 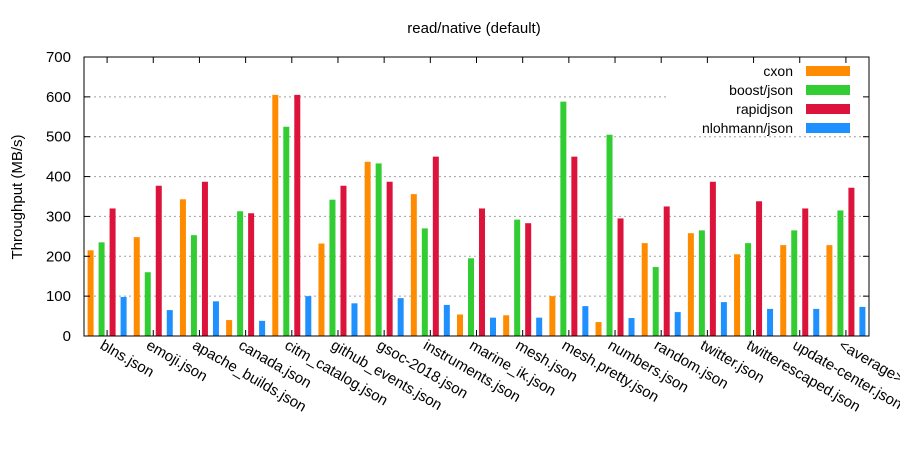 I want to click on y-tick-label: 0, so click(x=67, y=336).